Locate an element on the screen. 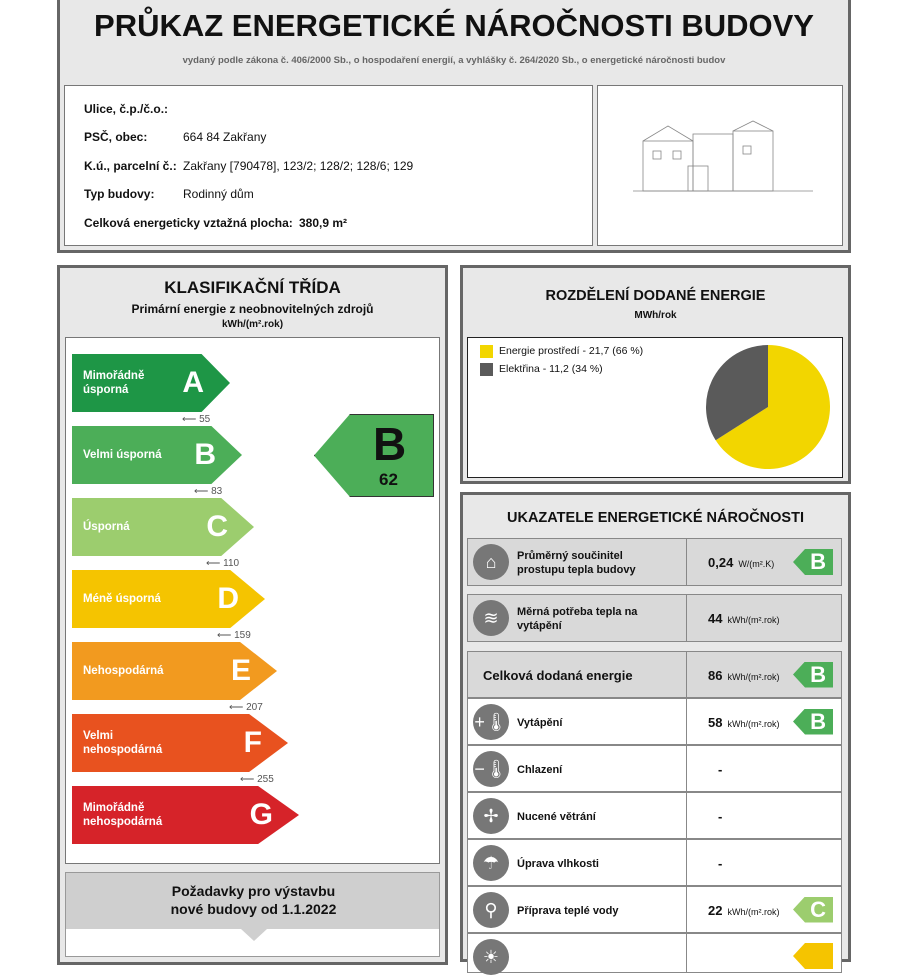 This screenshot has width=904, height=975. heat-need-icon: ≋ is located at coordinates (491, 618).